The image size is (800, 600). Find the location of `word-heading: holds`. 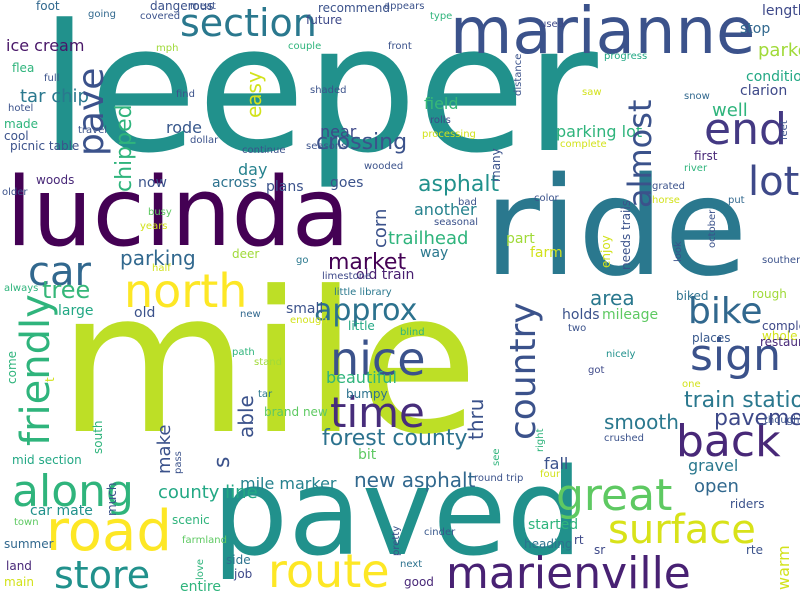

word-heading: holds is located at coordinates (581, 315).